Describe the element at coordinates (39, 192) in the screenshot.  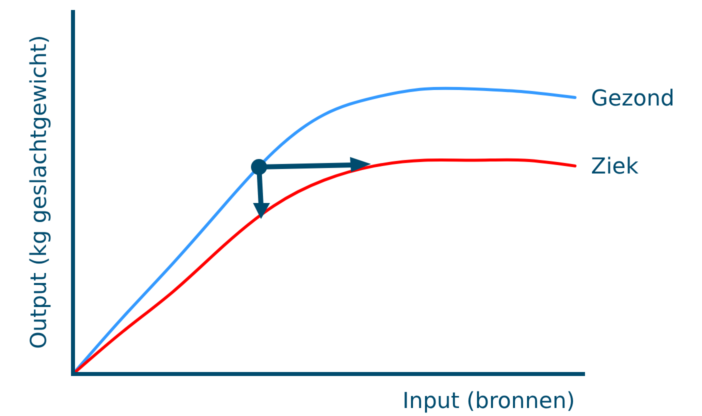
I see `y-axis-title: Output (kg geslachtgewicht)` at that location.